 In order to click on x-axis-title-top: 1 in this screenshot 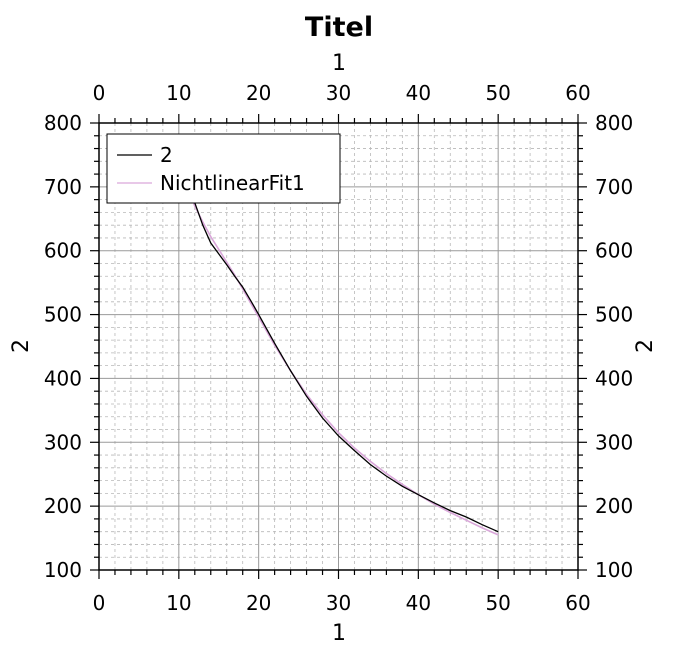, I will do `click(339, 63)`.